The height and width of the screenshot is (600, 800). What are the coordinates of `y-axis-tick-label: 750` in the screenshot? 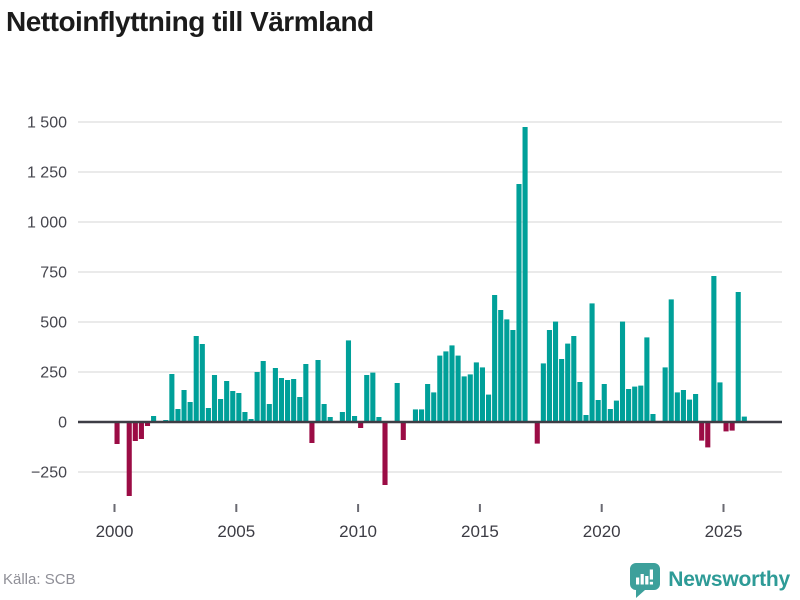 It's located at (53, 273).